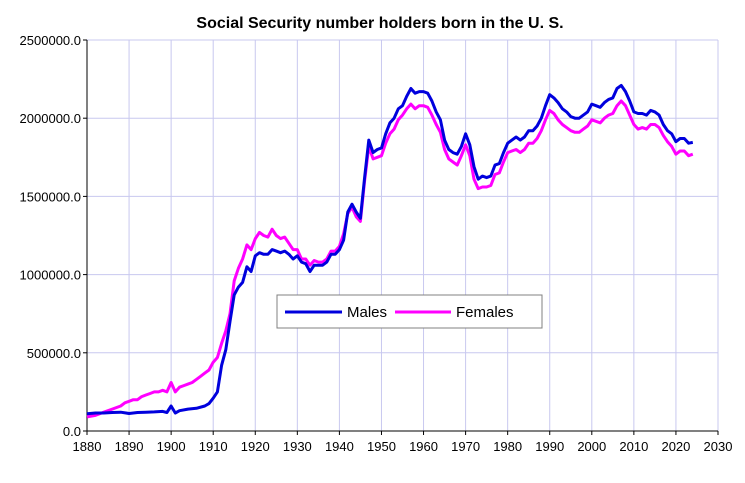  What do you see at coordinates (465, 446) in the screenshot?
I see `x-tick-label: 1970` at bounding box center [465, 446].